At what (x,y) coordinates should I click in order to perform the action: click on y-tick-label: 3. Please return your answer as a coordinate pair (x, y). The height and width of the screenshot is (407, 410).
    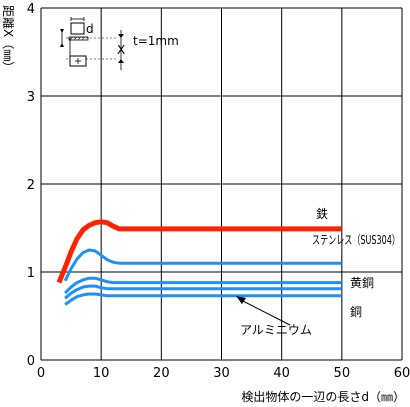
    Looking at the image, I should click on (31, 97).